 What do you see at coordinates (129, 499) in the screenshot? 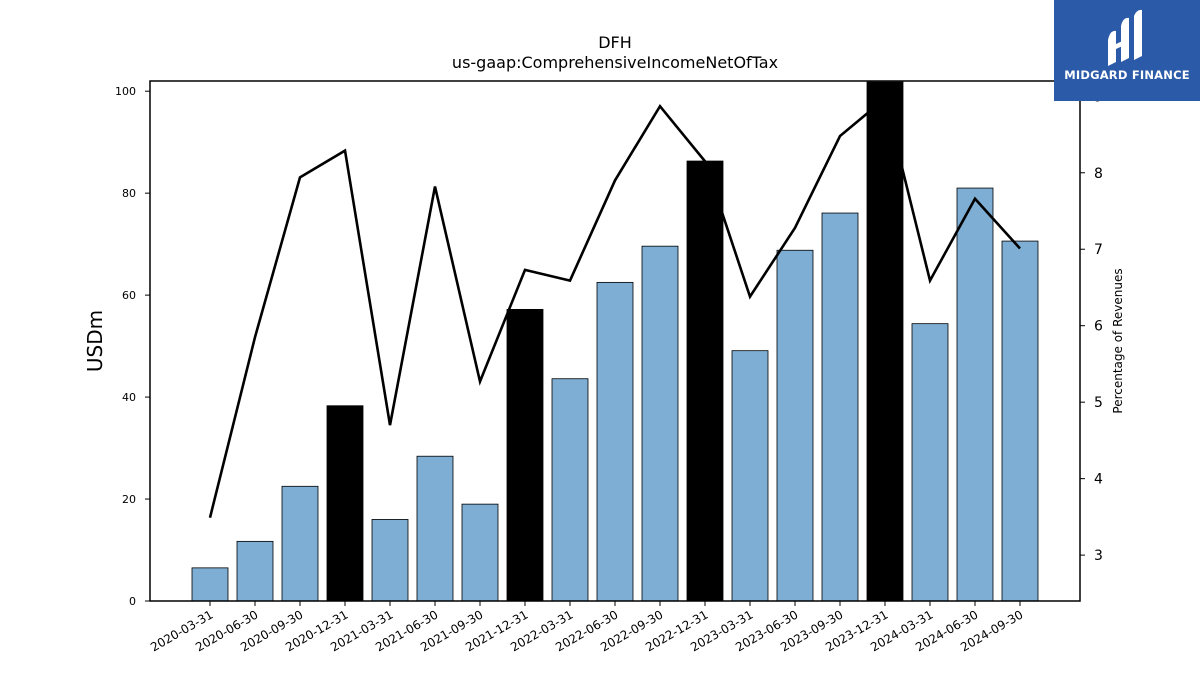
I see `y-tick-label: 20` at bounding box center [129, 499].